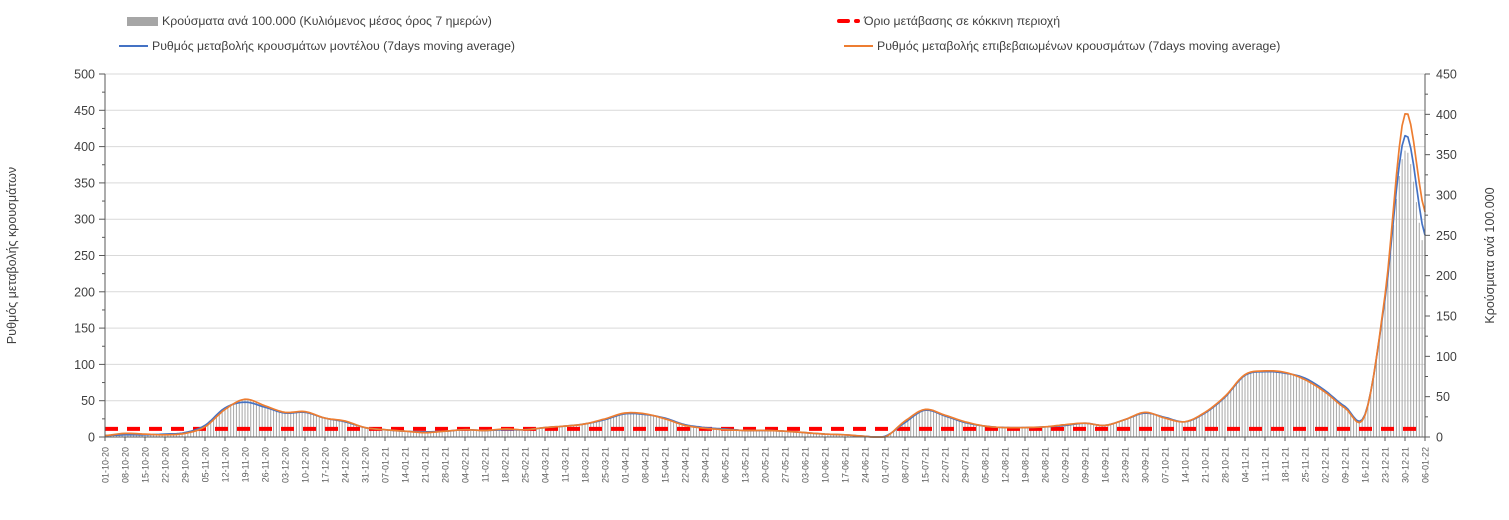 Image resolution: width=1509 pixels, height=520 pixels. I want to click on x-tick-label: 16-09-21, so click(1106, 465).